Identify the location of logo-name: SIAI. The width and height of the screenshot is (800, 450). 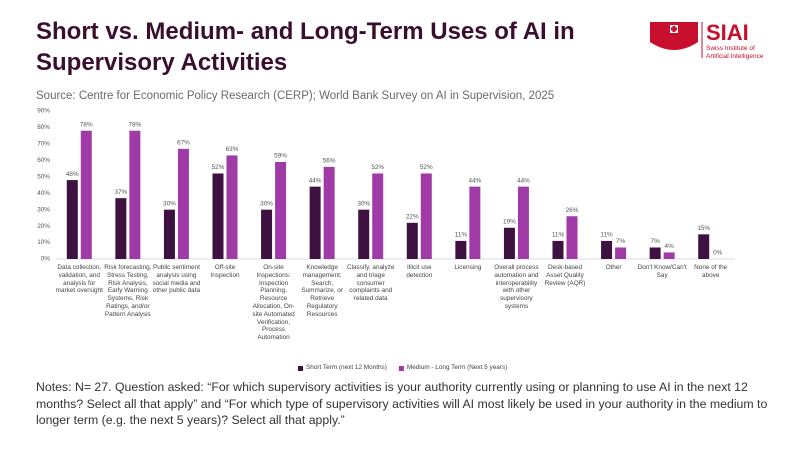
(727, 32).